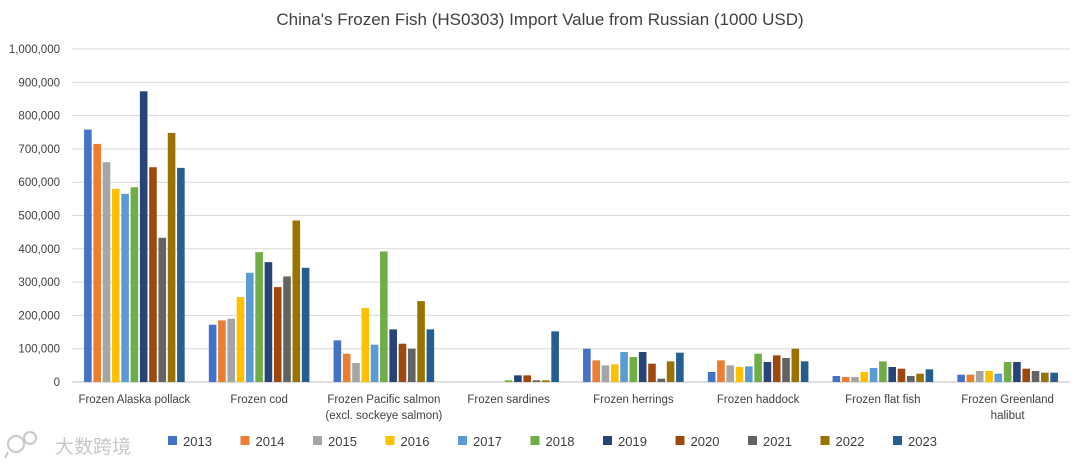 The height and width of the screenshot is (468, 1080). I want to click on legend-label: 2016, so click(415, 441).